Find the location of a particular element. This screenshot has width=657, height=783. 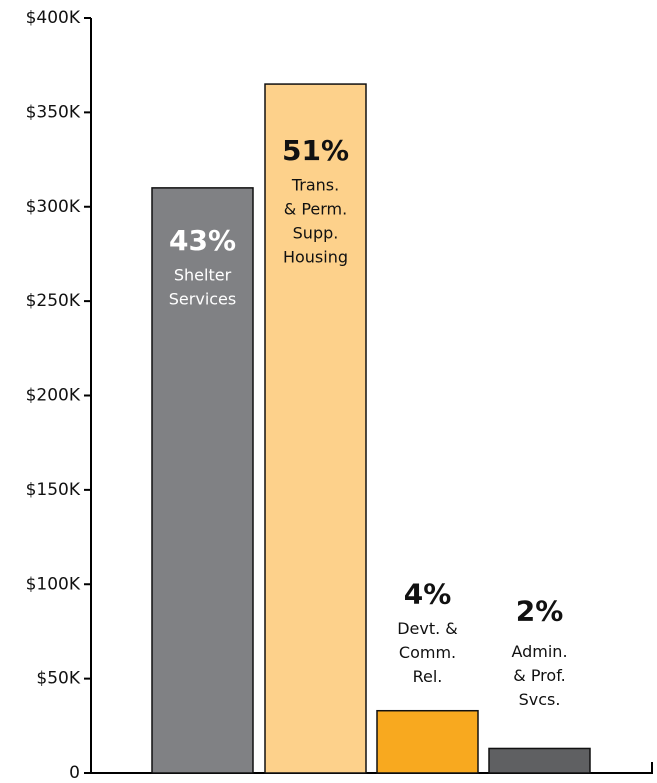

category-label: Trans. is located at coordinates (315, 185).